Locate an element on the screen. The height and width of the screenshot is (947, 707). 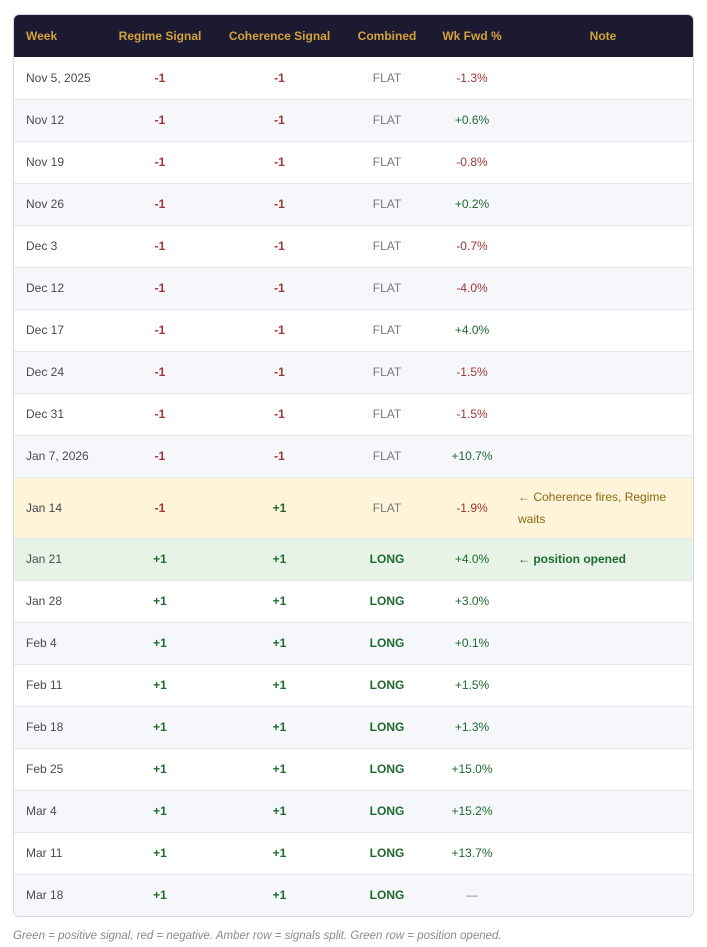
cell-week: Dec 3 is located at coordinates (42, 246).